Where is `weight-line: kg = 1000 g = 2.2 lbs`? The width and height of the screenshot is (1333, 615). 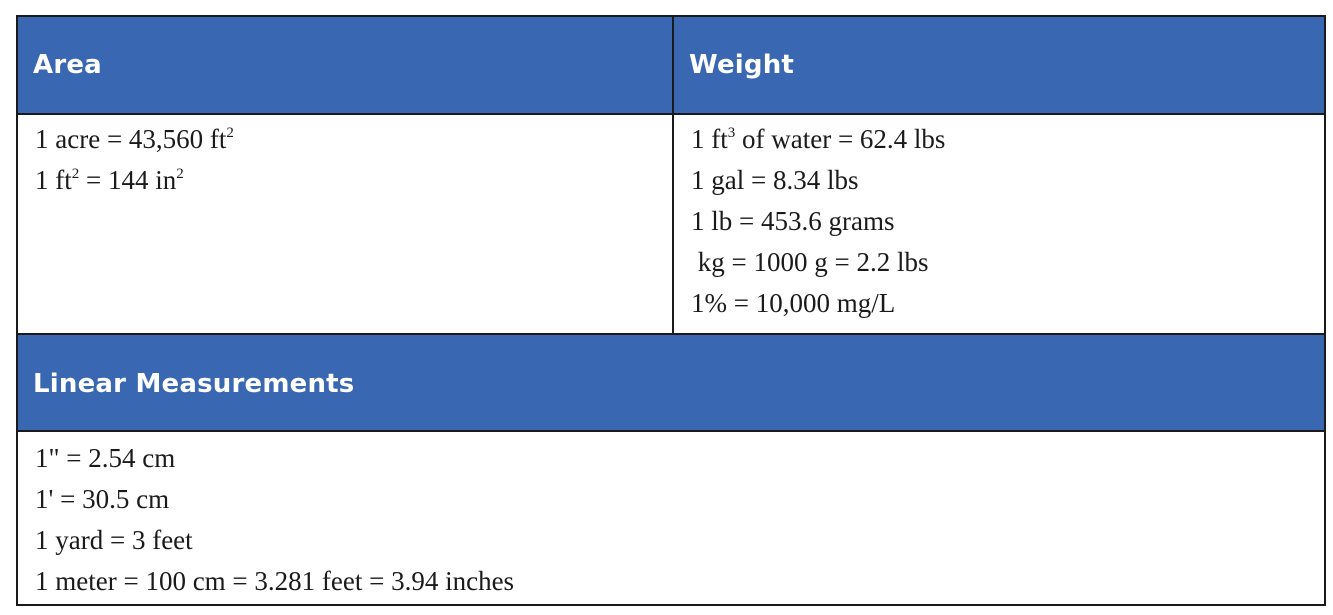
weight-line: kg = 1000 g = 2.2 lbs is located at coordinates (810, 262).